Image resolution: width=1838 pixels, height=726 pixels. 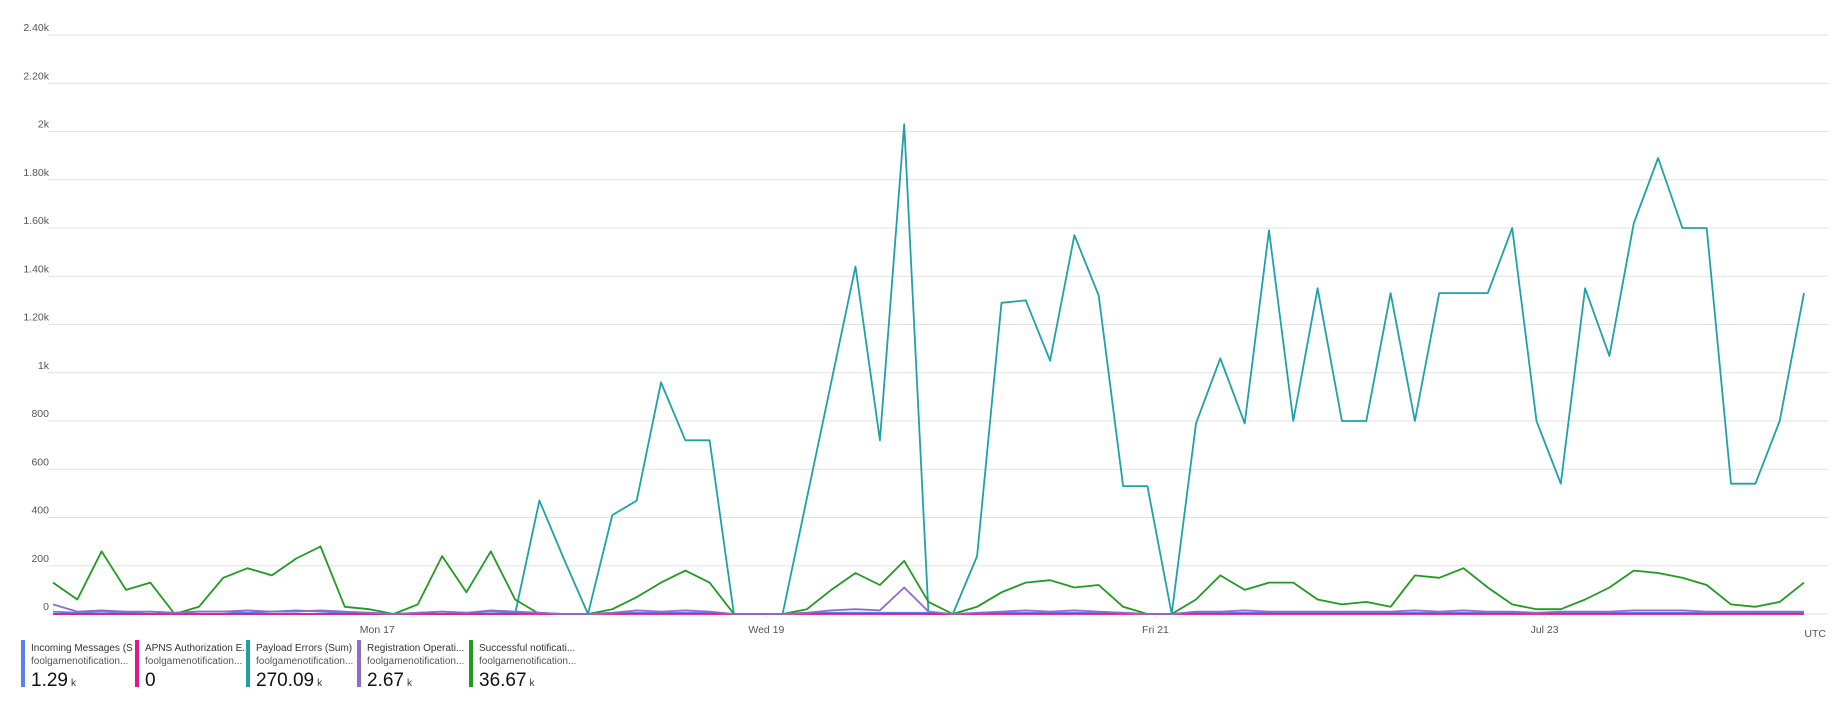 What do you see at coordinates (304, 648) in the screenshot?
I see `legend-name: Payload Errors (Sum)` at bounding box center [304, 648].